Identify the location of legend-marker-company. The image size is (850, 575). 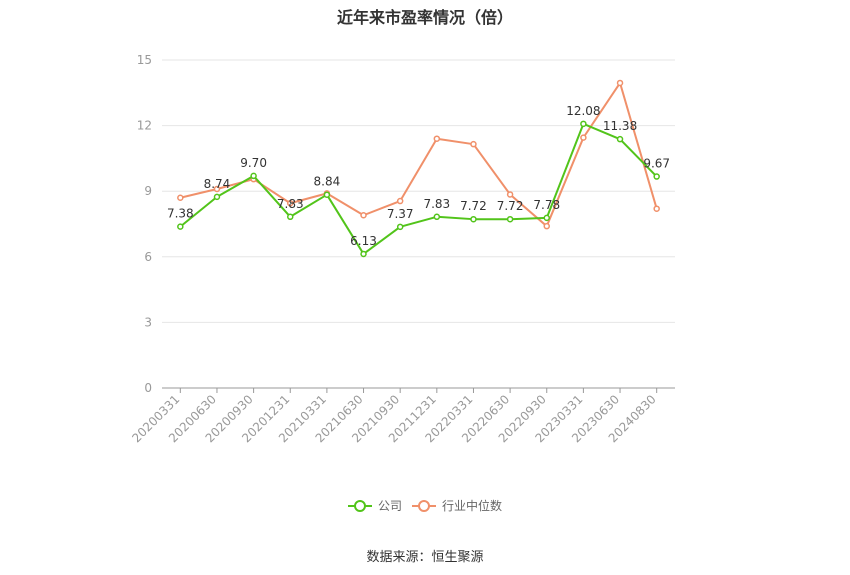
(360, 506).